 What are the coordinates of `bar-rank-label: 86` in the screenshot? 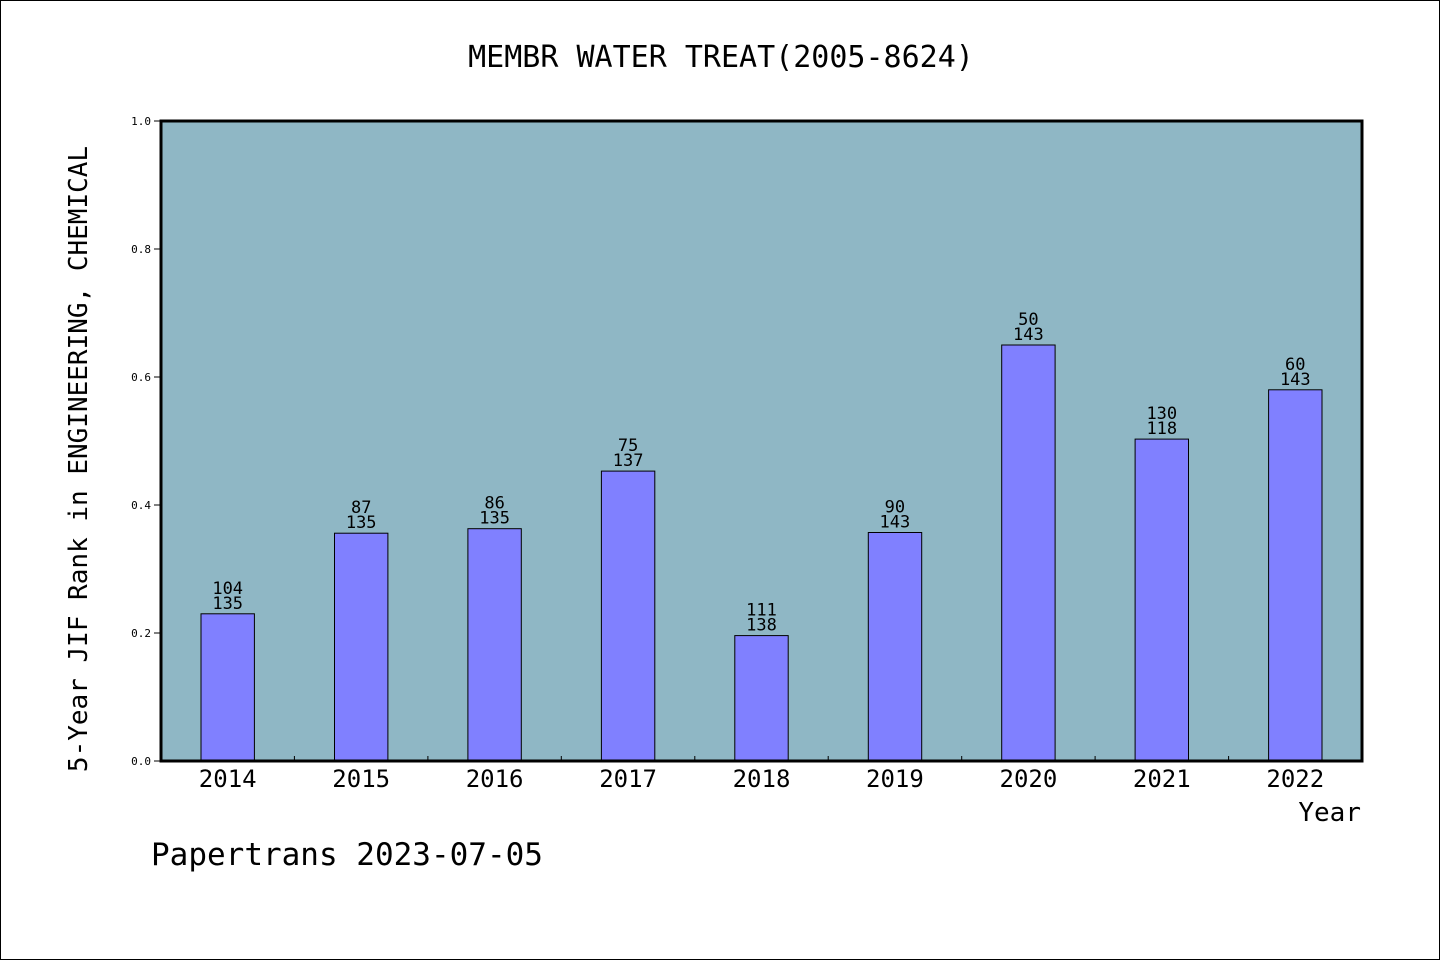 It's located at (494, 504).